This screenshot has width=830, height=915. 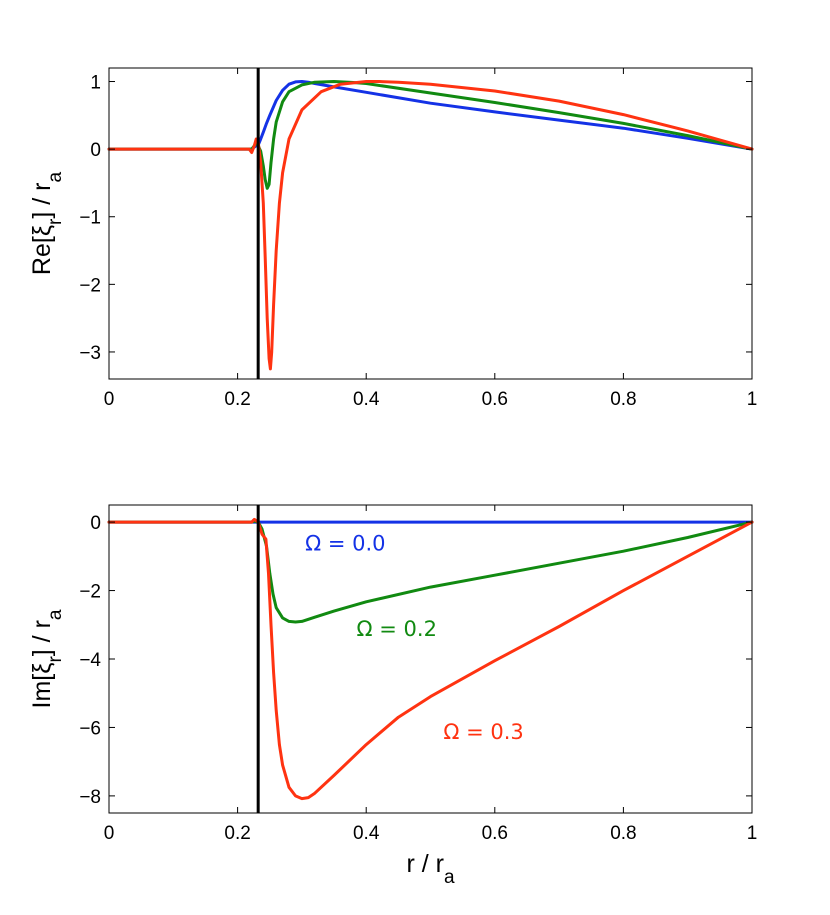 What do you see at coordinates (237, 833) in the screenshot?
I see `bot-xtick-label: 0.2` at bounding box center [237, 833].